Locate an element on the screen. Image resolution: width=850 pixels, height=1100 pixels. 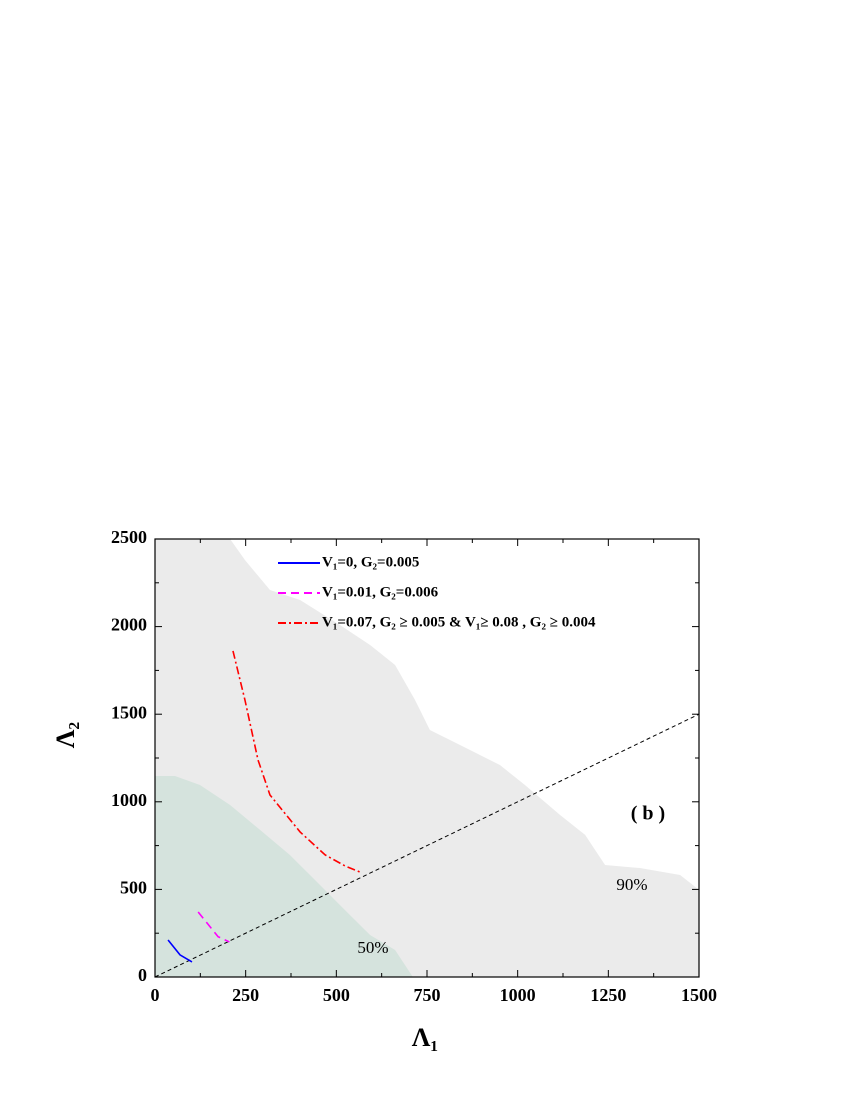
y-tick-label: 2000 is located at coordinates (129, 625).